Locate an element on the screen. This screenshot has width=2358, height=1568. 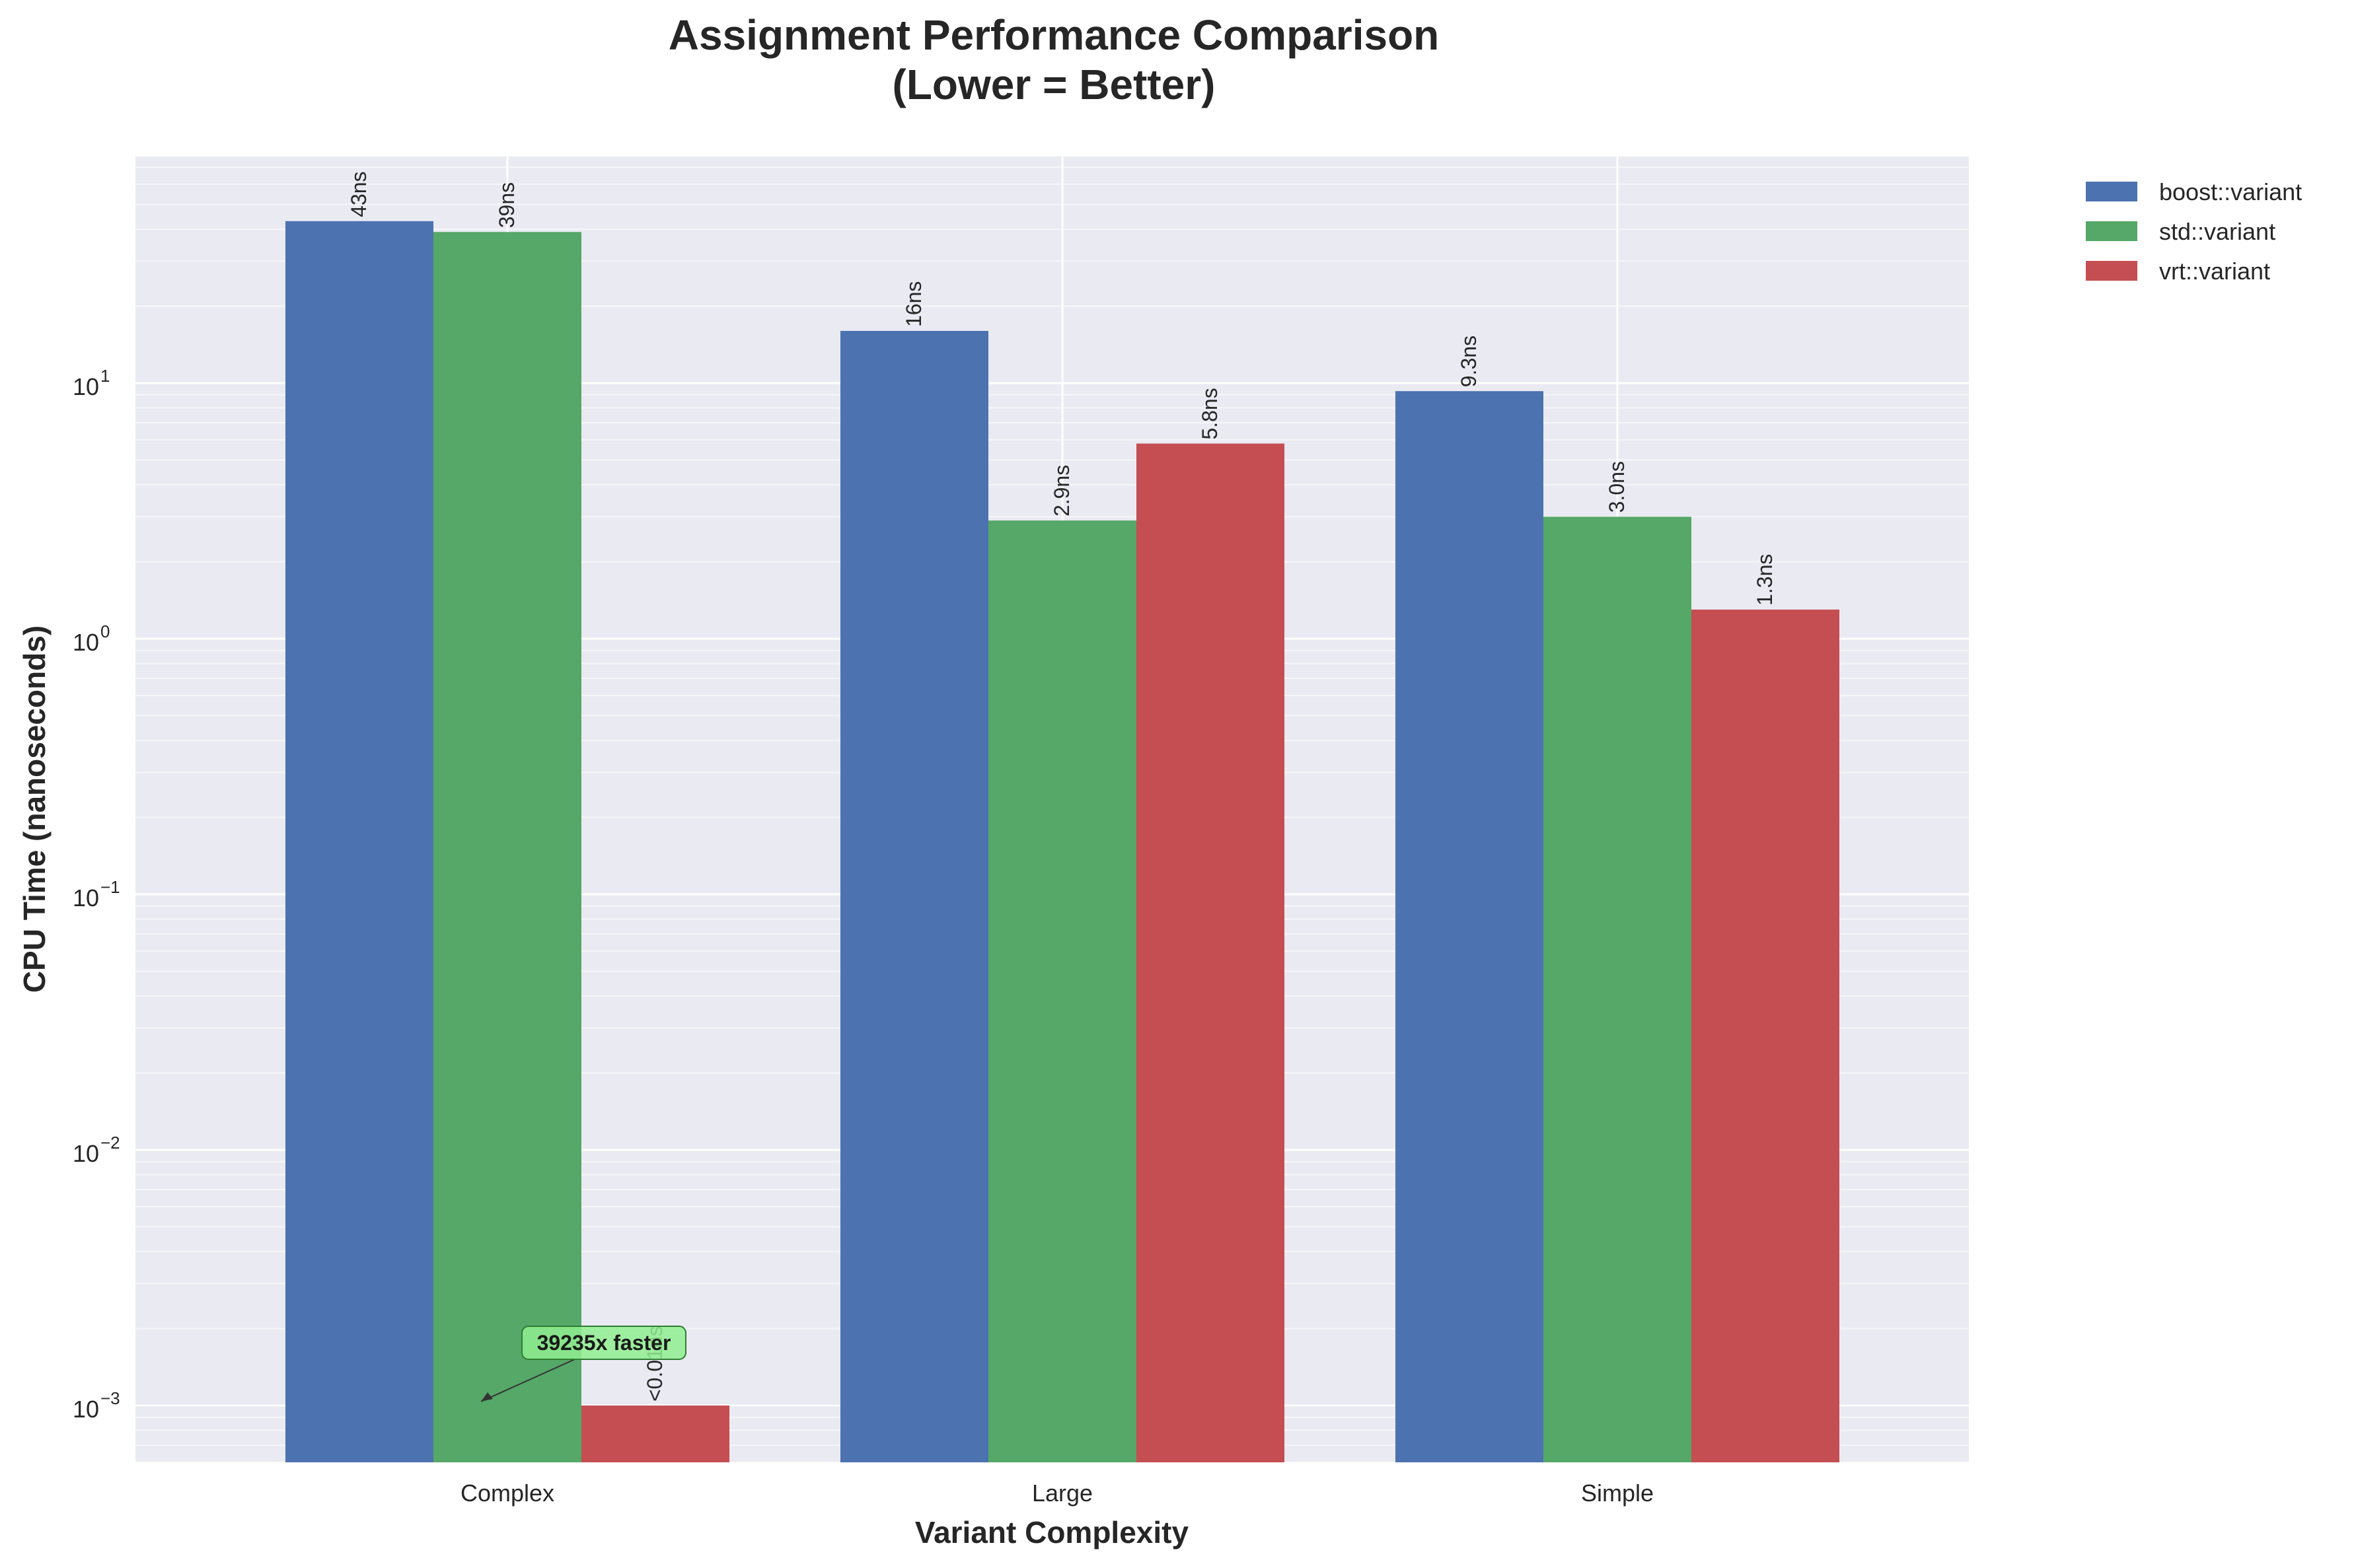
x-axis-label: Variant Complexity is located at coordinates (1052, 1532).